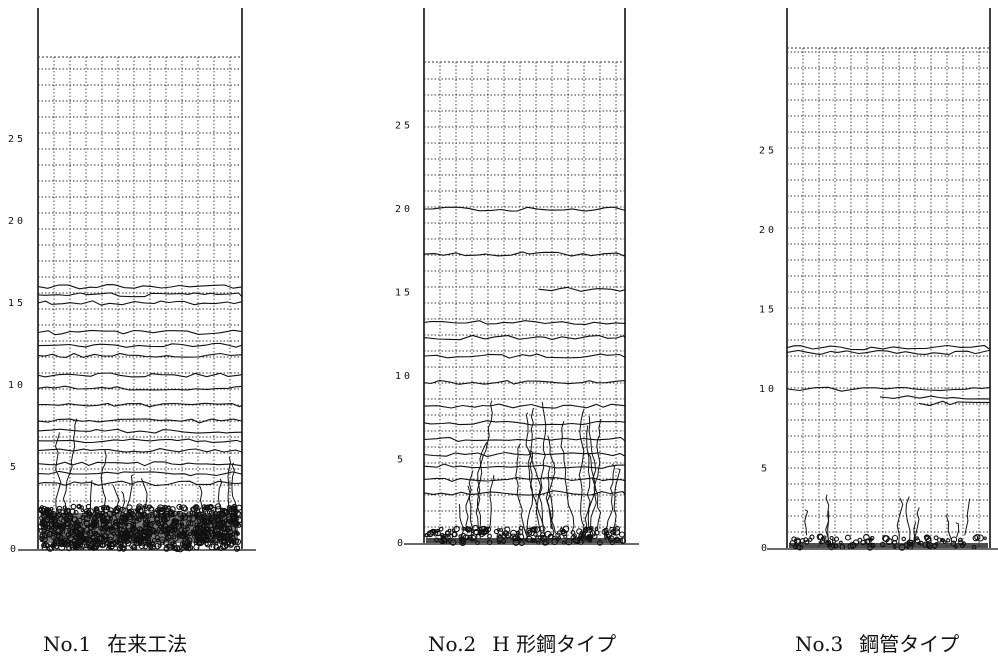 The width and height of the screenshot is (998, 658). I want to click on tick-label-10: 10, so click(768, 389).